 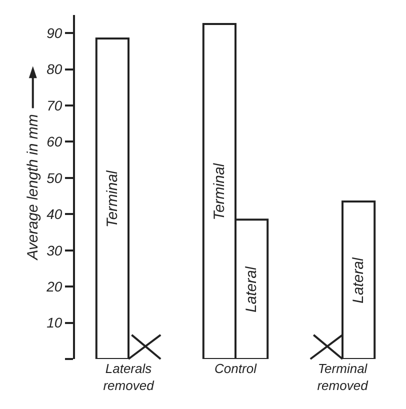 I want to click on x-tick-label: Terminal removed, so click(x=343, y=377).